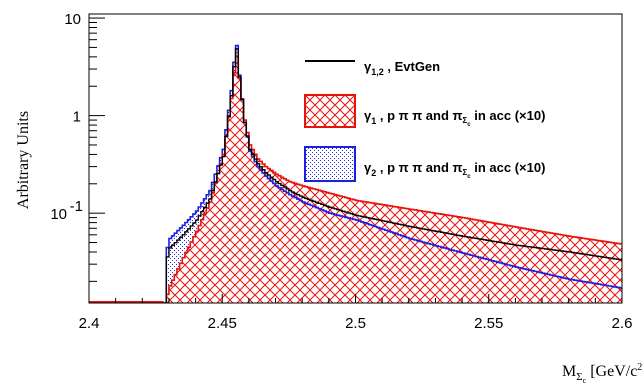  What do you see at coordinates (402, 68) in the screenshot?
I see `legend-label-evtgen: γ1,2 , EvtGen` at bounding box center [402, 68].